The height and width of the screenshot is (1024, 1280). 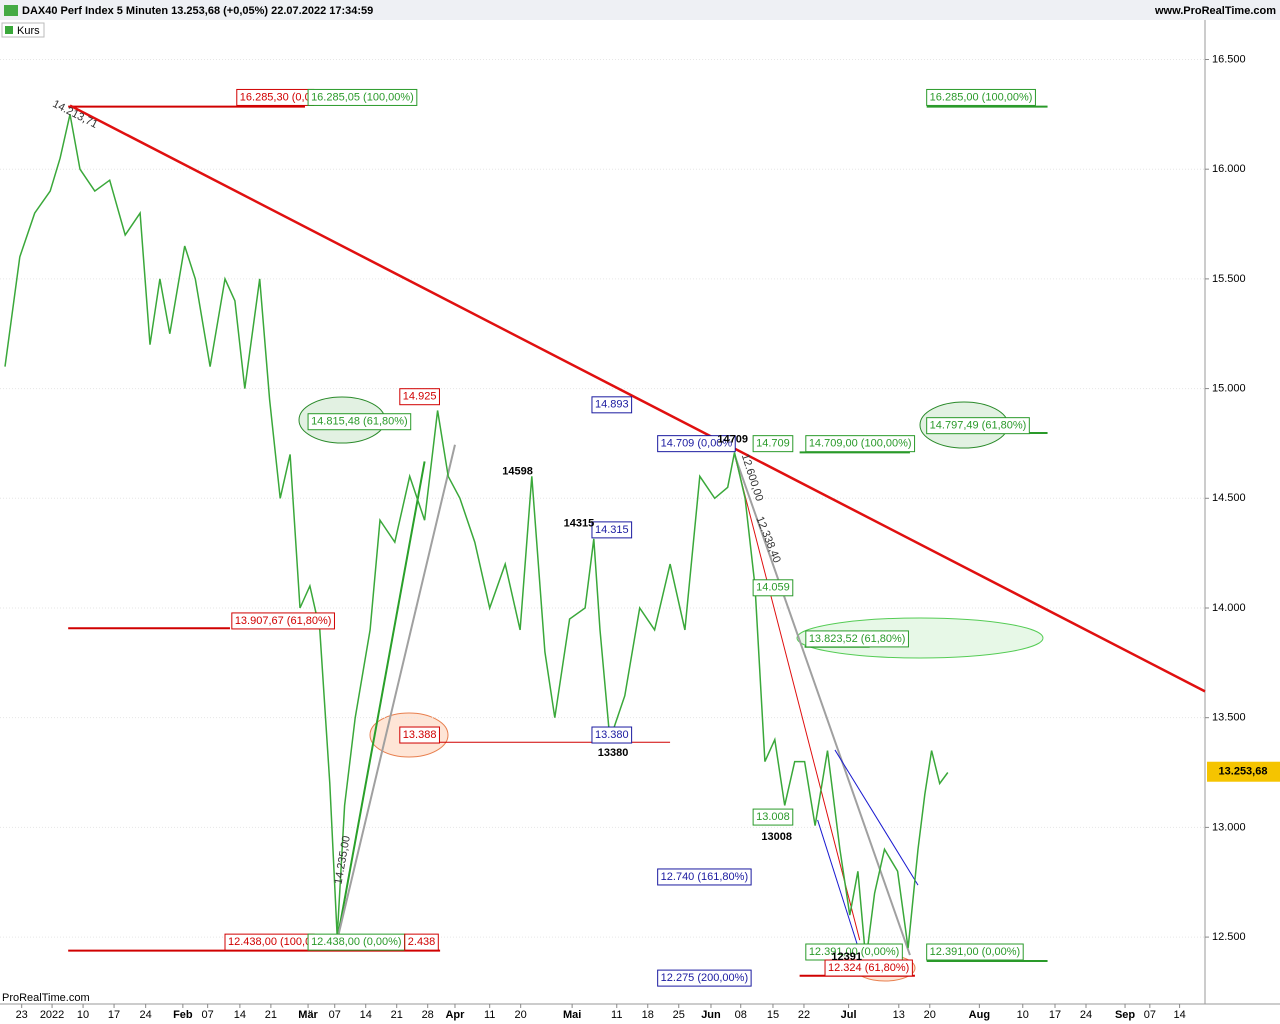 What do you see at coordinates (75, 114) in the screenshot?
I see `line-label: 14.213,71` at bounding box center [75, 114].